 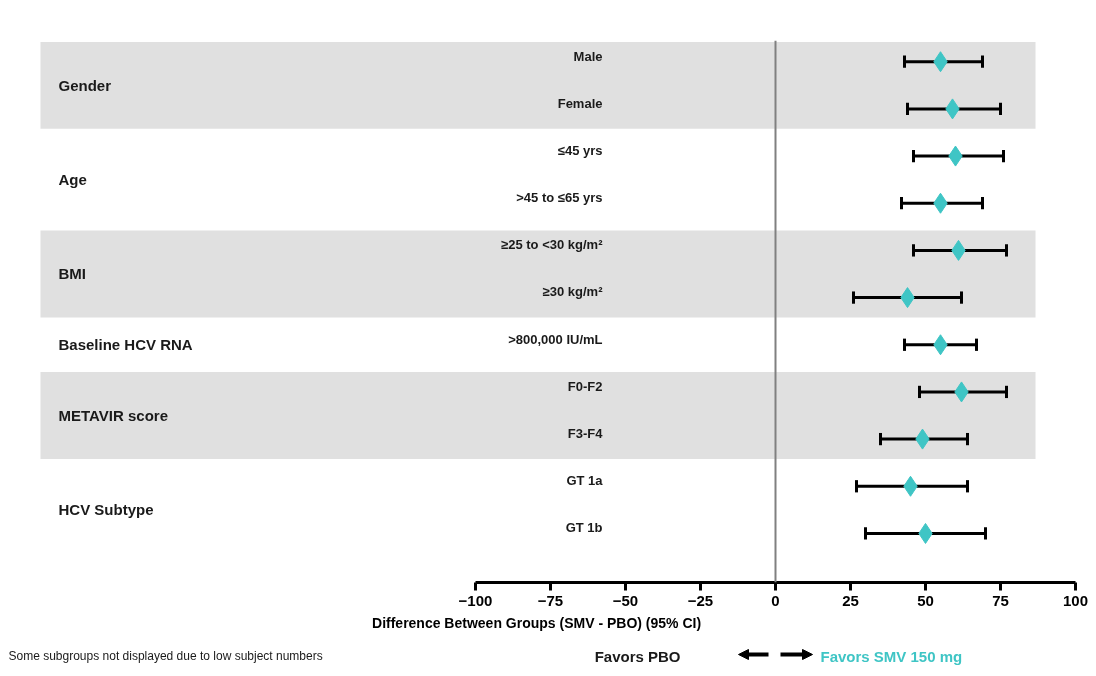 I want to click on text: Some subgroups not displayed due to low subject numbers, so click(x=165, y=656).